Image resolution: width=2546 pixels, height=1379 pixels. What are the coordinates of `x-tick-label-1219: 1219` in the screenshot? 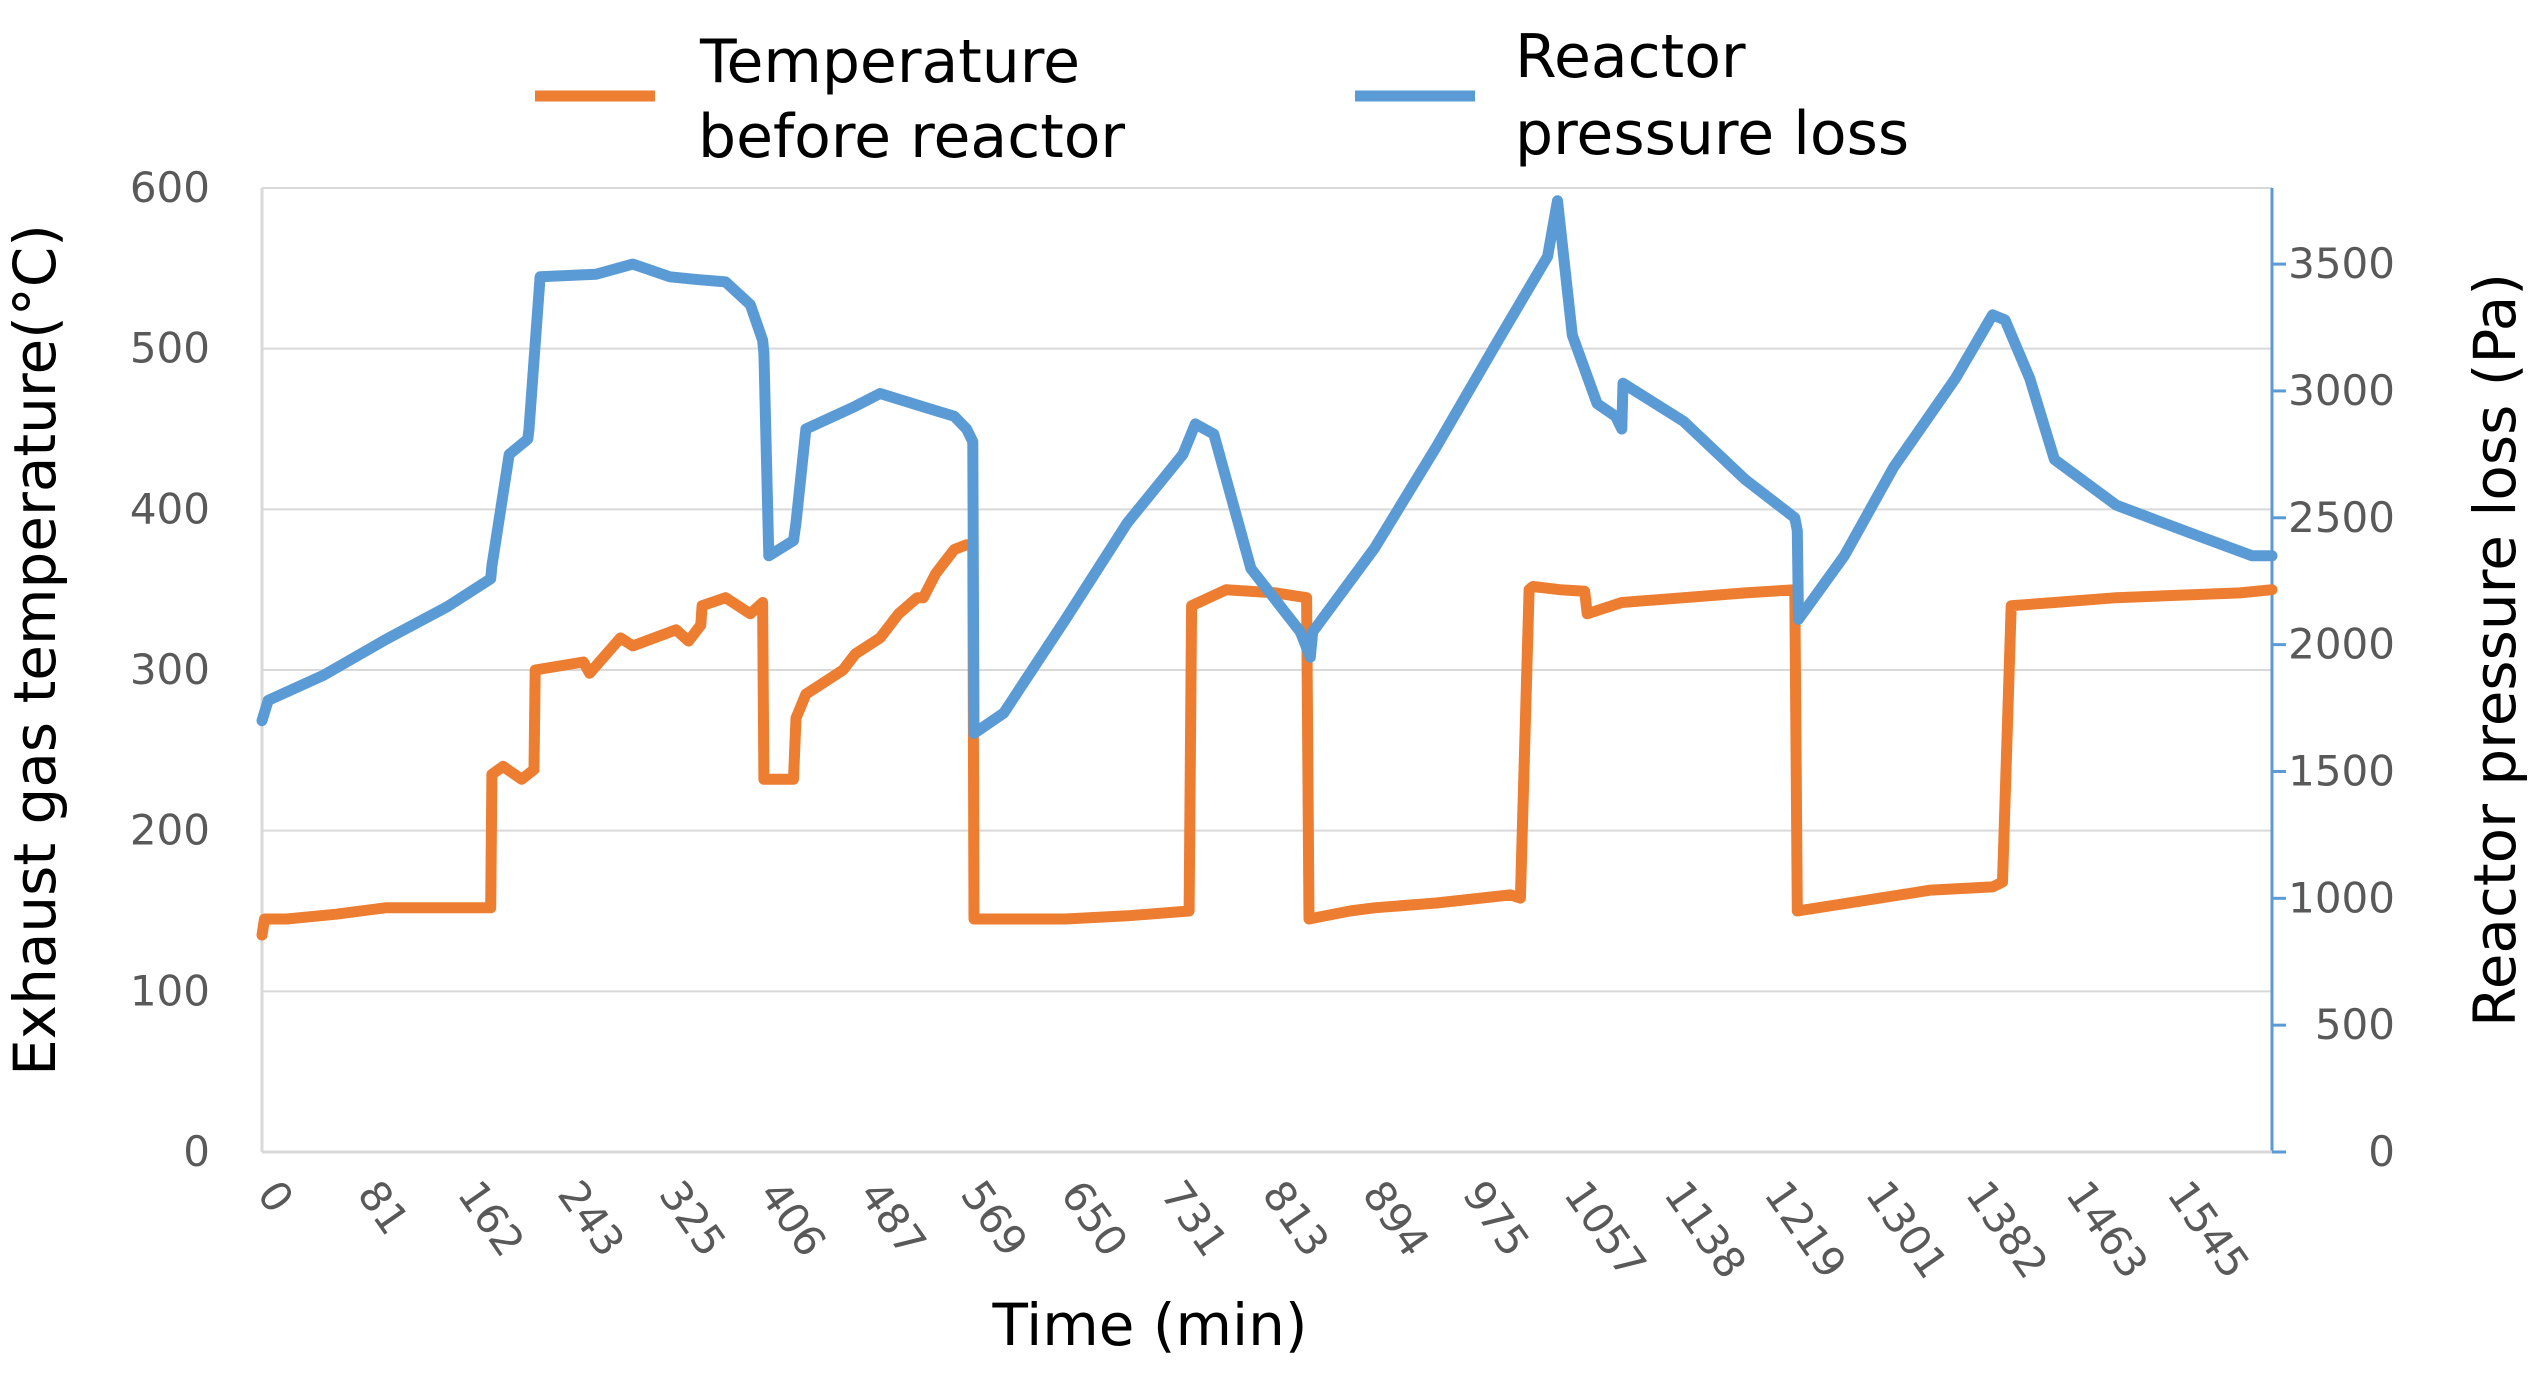 It's located at (1805, 1230).